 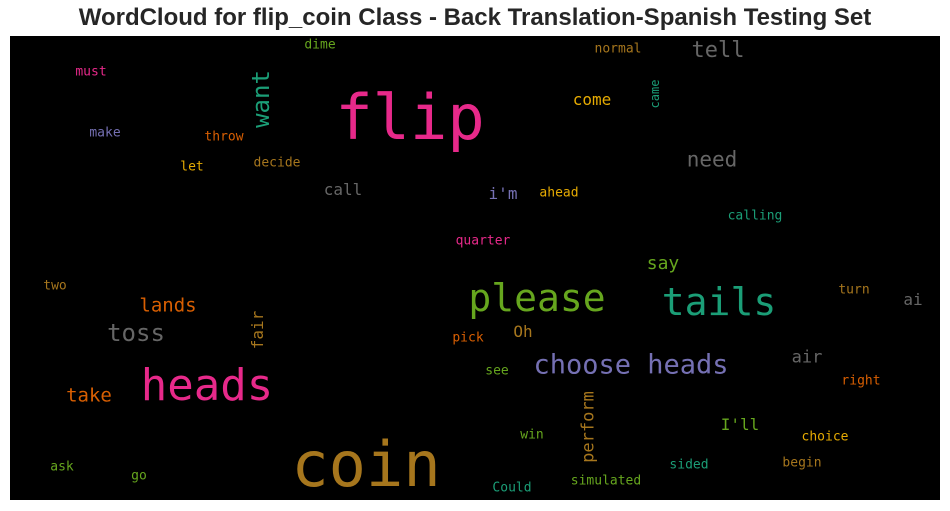 I want to click on word-let: let, so click(x=192, y=167).